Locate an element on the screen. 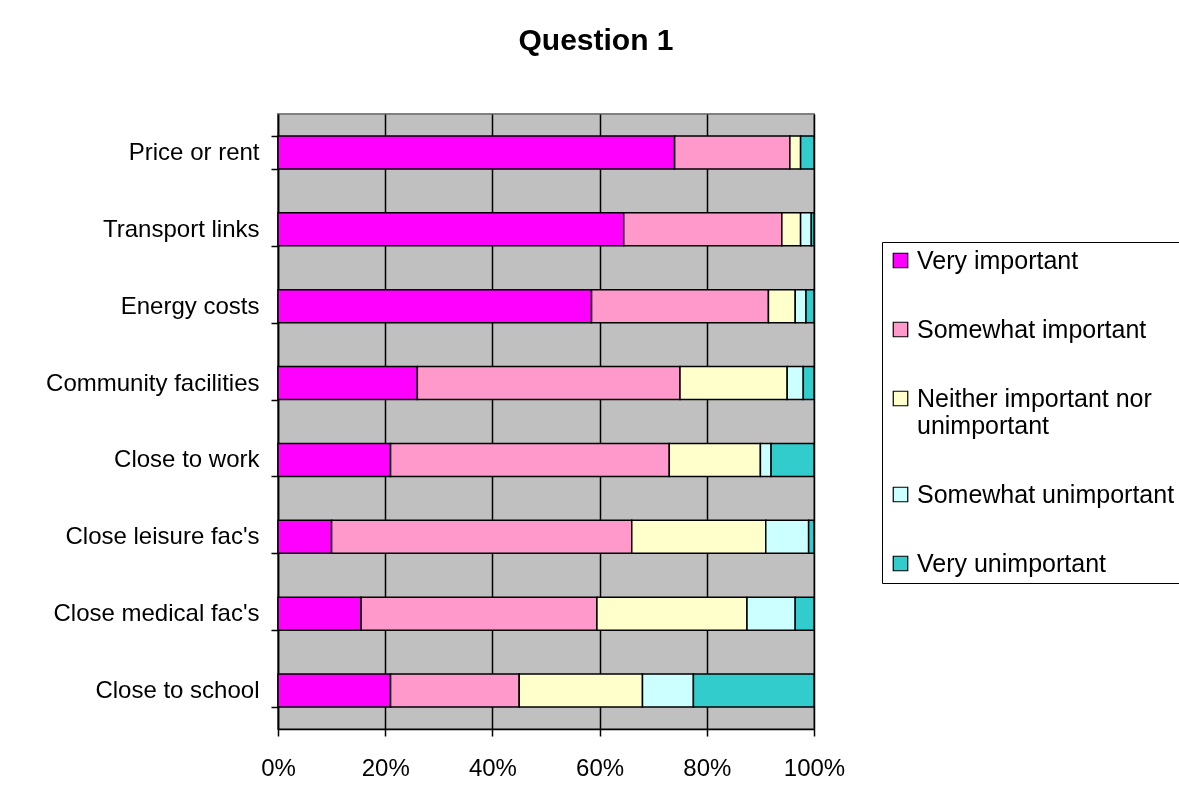 The image size is (1179, 803). legend-label: Very important is located at coordinates (998, 259).